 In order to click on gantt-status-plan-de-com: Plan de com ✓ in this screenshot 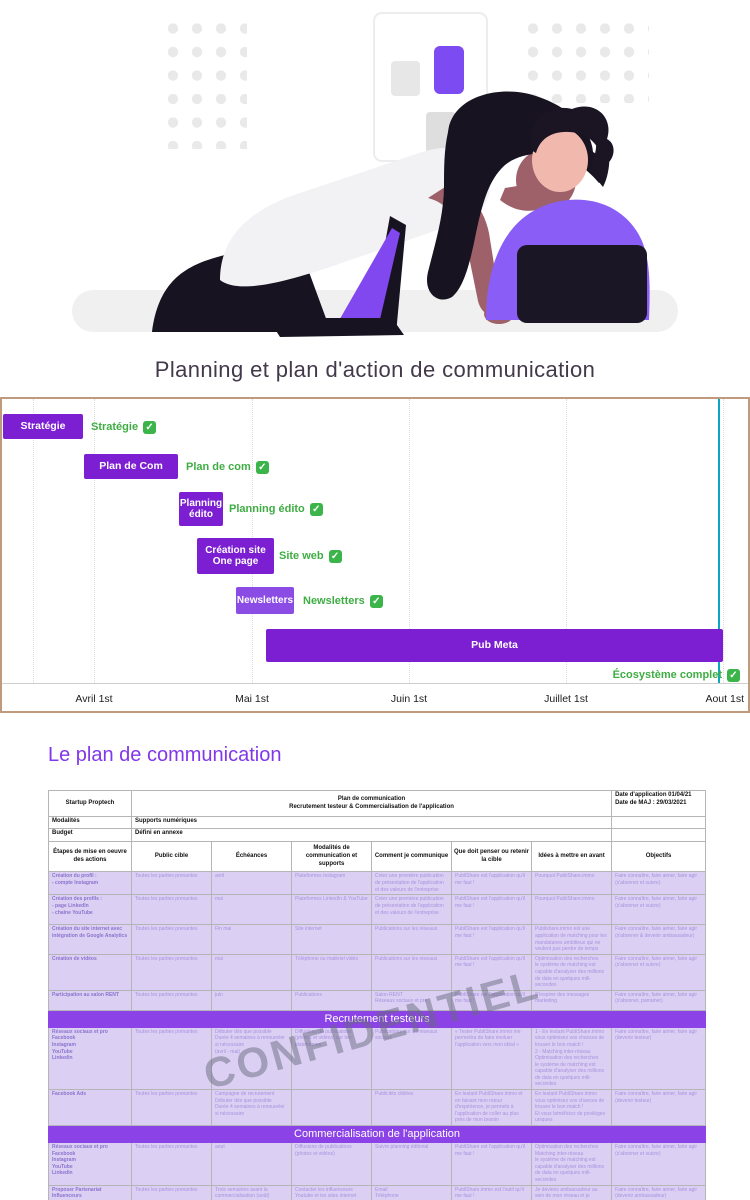, I will do `click(227, 467)`.